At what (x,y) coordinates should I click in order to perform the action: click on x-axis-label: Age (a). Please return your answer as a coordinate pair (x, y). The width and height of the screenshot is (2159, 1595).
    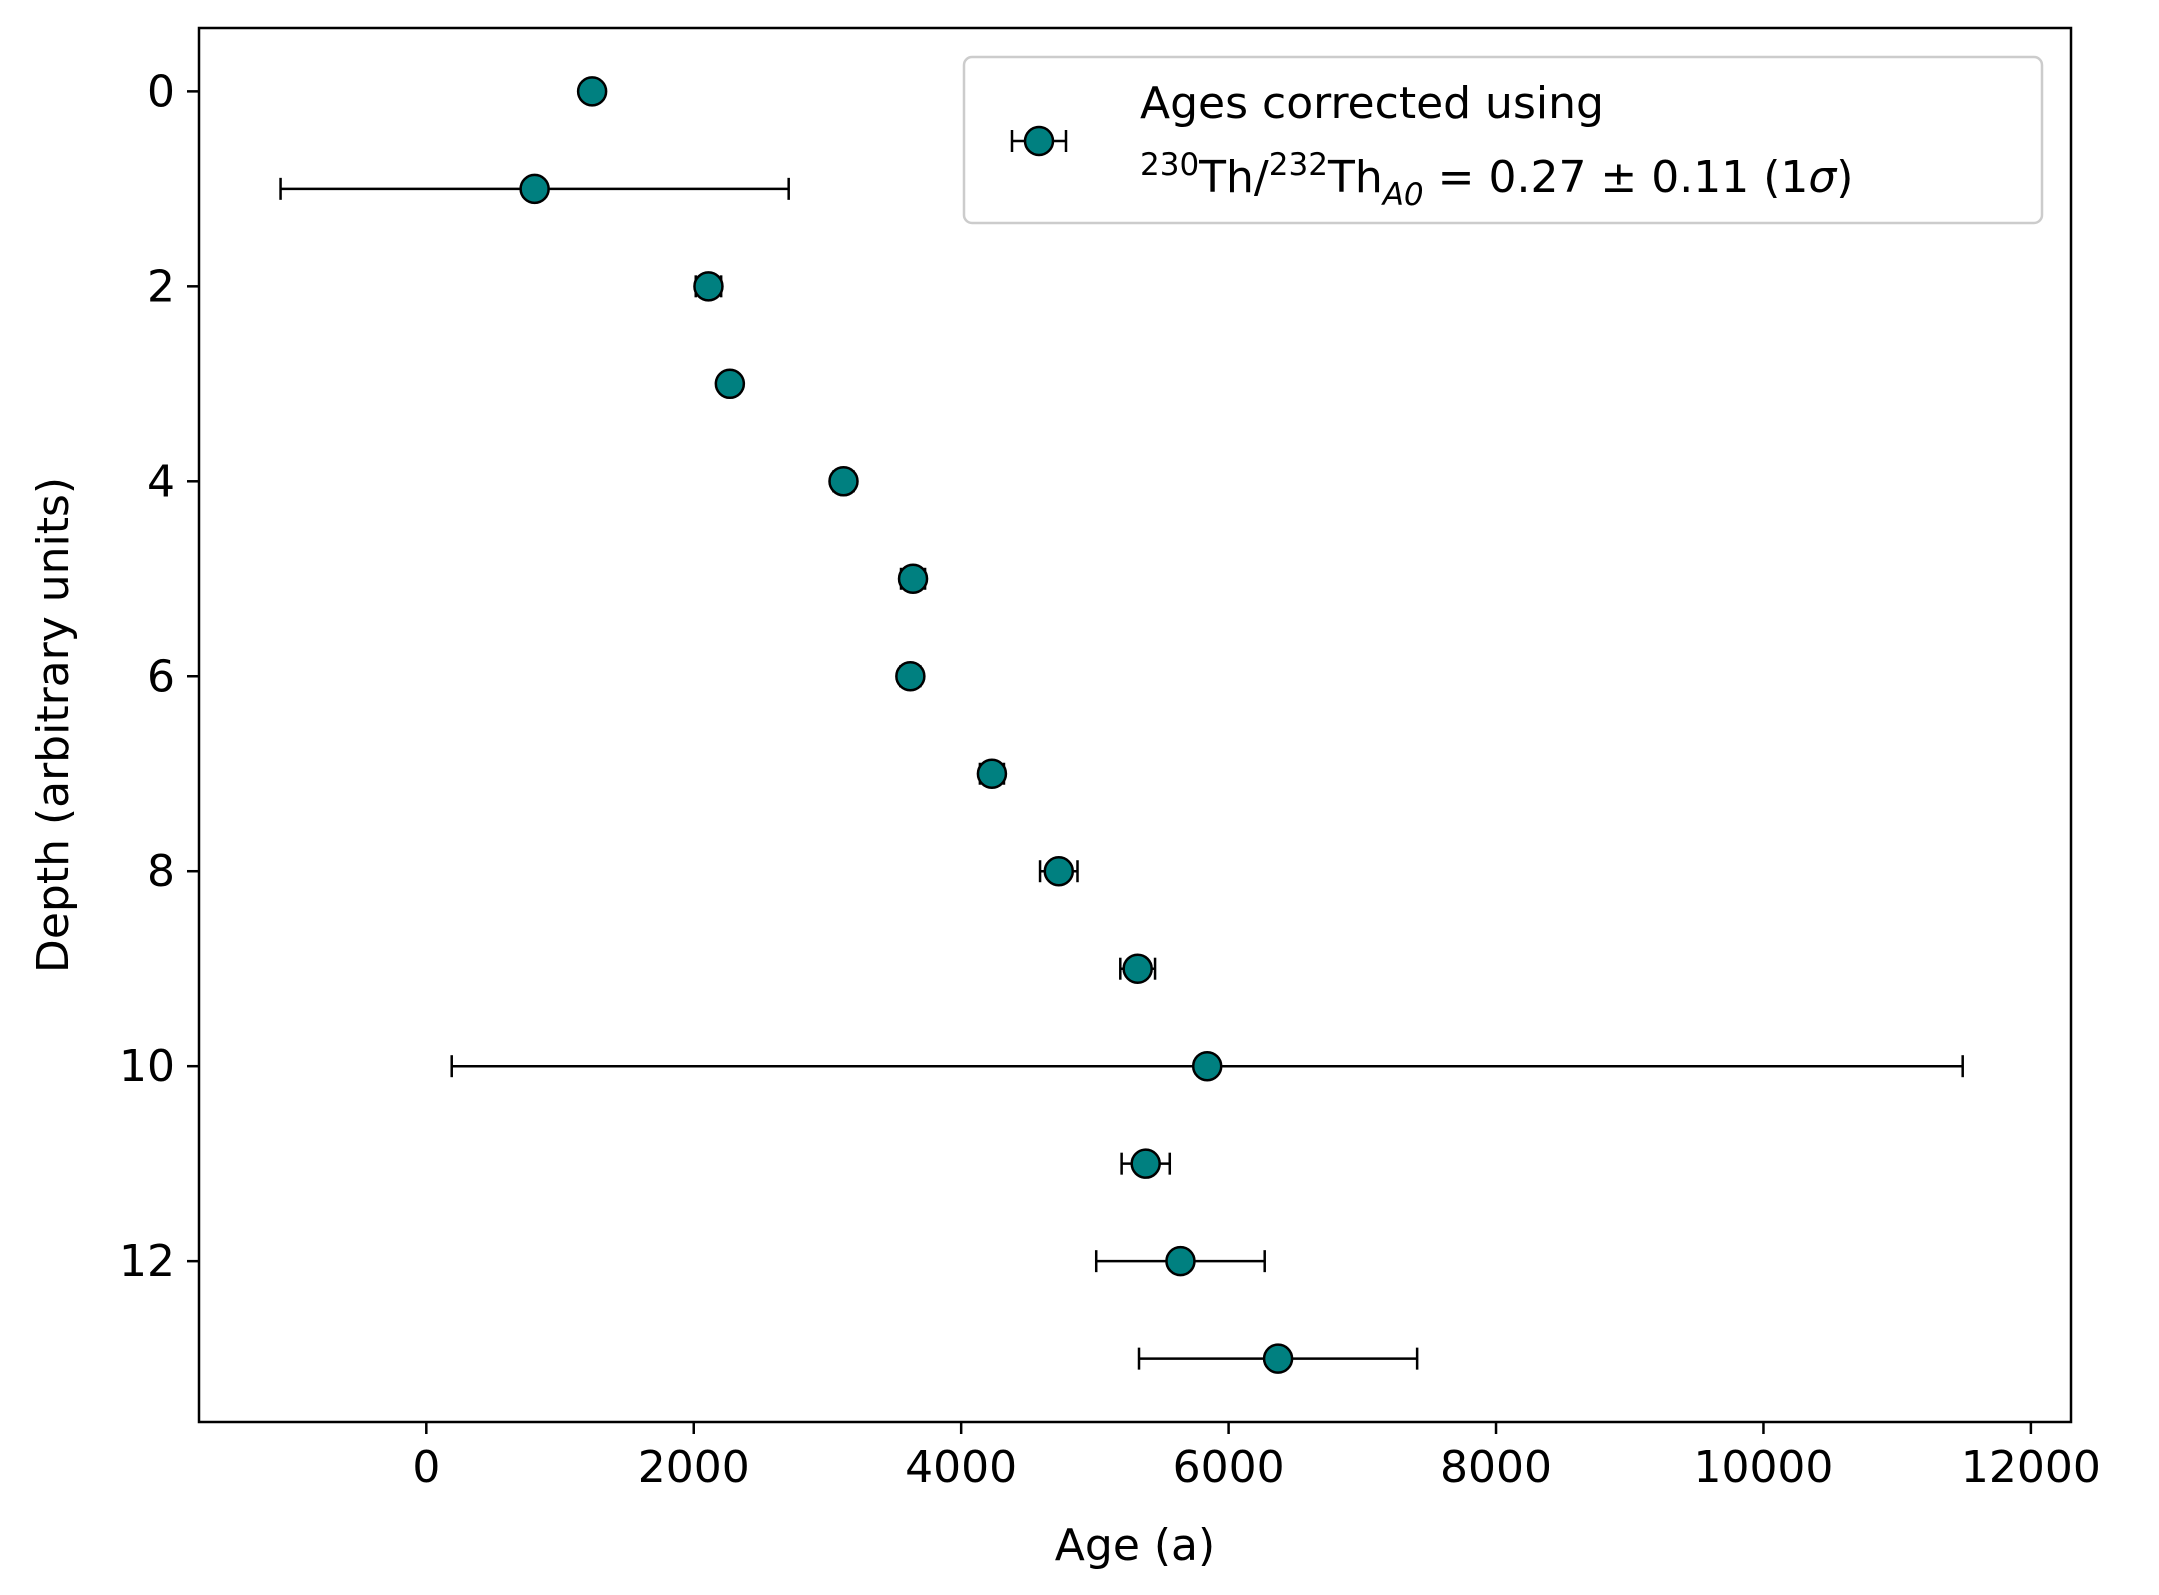
    Looking at the image, I should click on (1135, 1545).